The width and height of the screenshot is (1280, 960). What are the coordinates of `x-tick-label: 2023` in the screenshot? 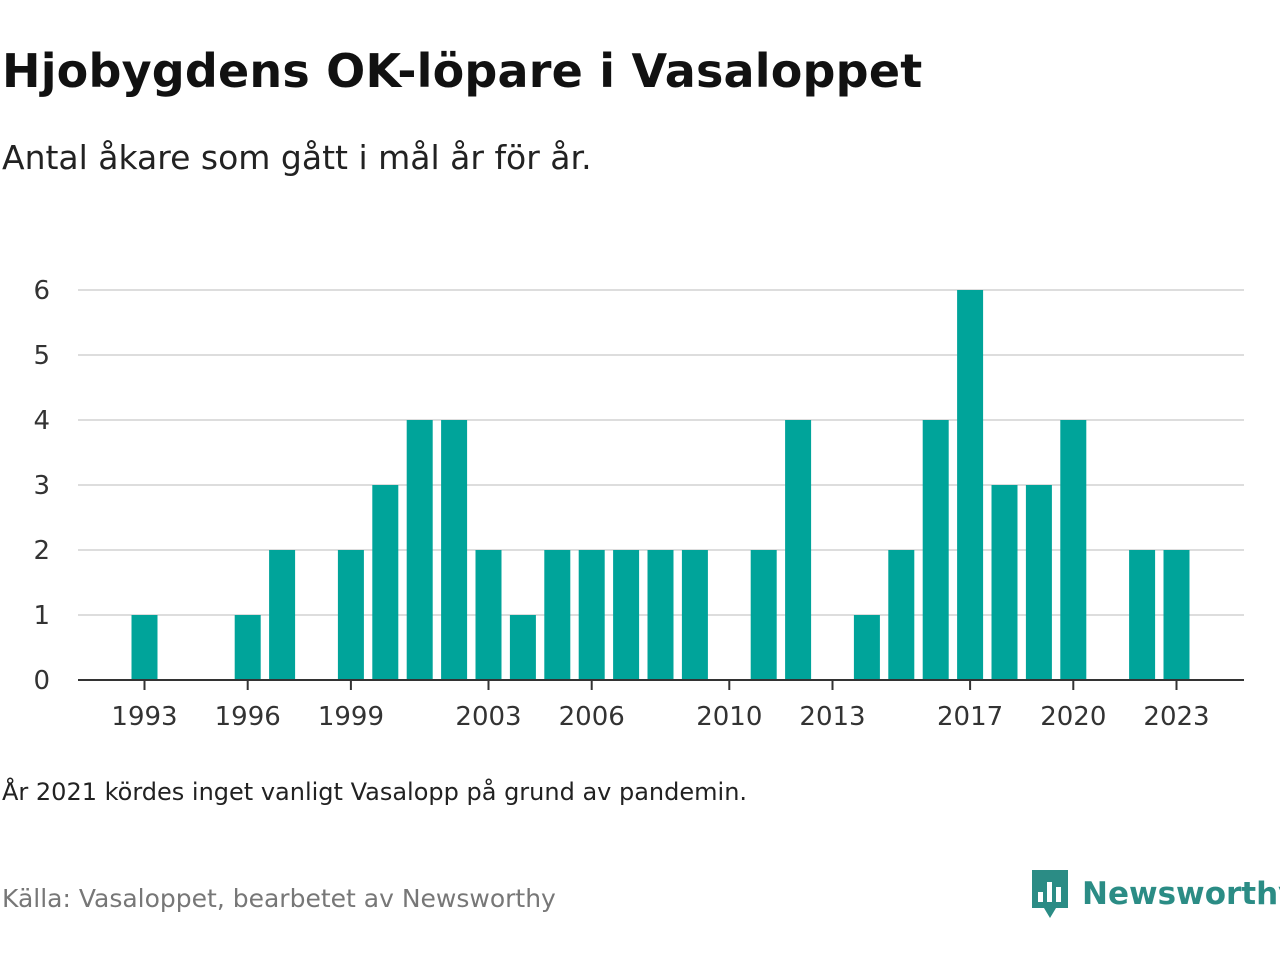 It's located at (1176, 717).